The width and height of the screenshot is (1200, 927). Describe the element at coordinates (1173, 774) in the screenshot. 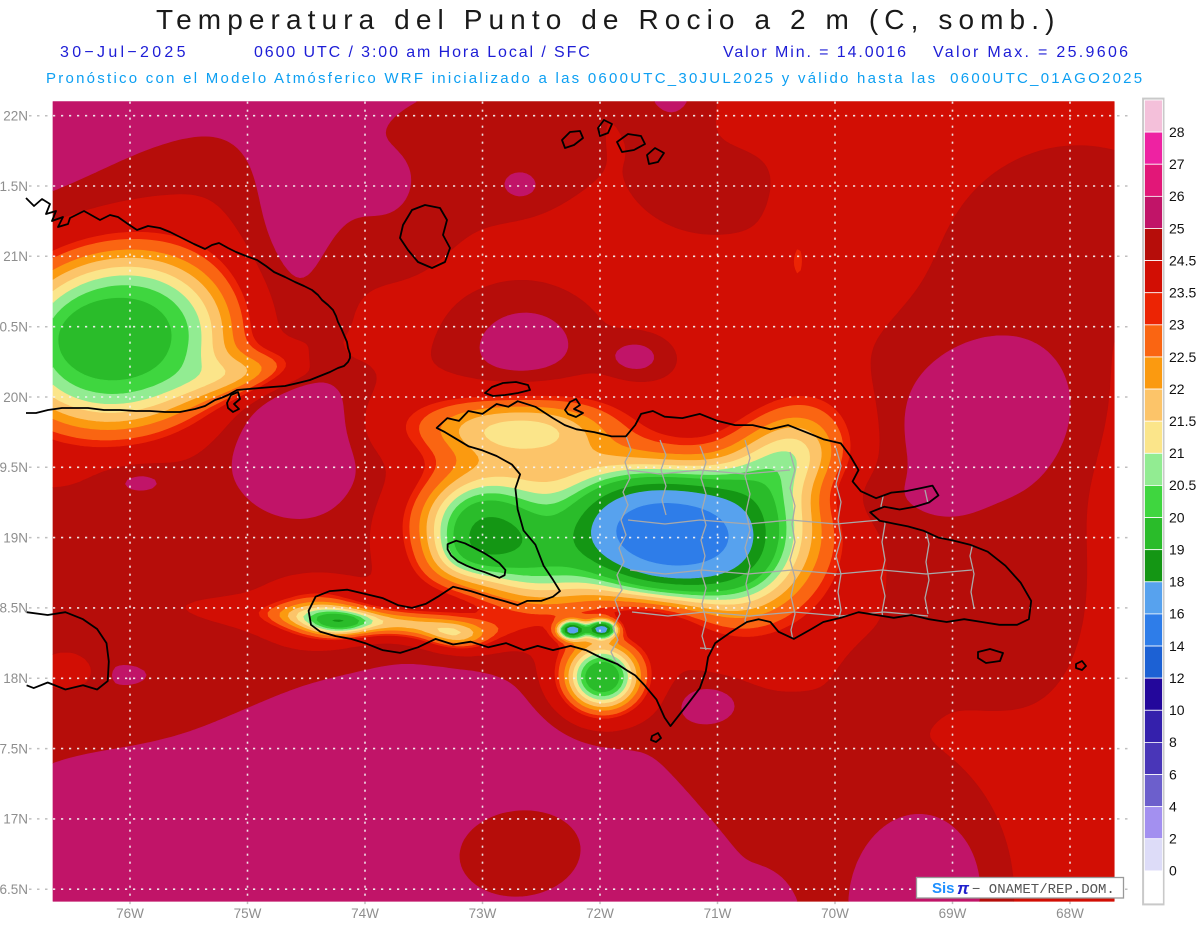

I see `svg-text: 6` at that location.